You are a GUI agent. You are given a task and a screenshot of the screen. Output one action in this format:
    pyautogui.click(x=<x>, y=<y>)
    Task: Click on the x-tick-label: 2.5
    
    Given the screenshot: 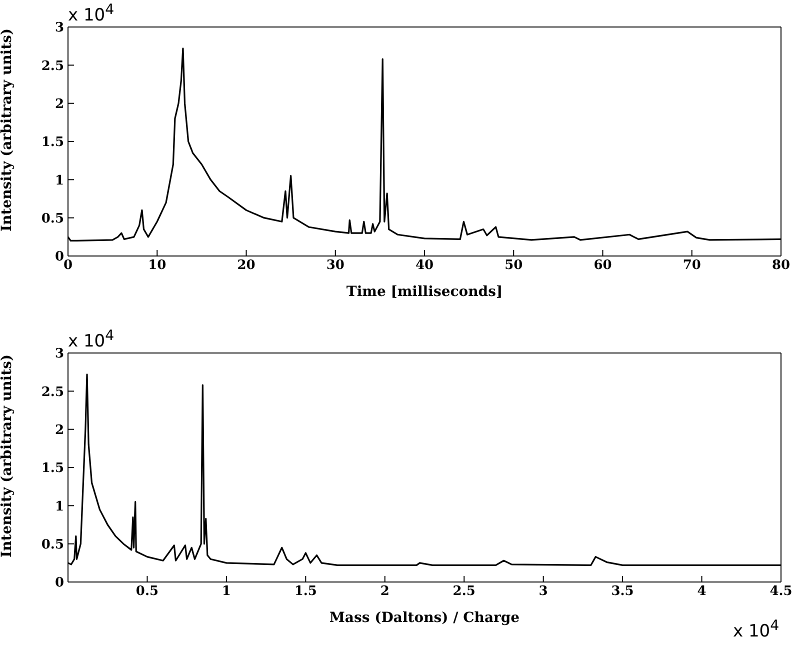 What is the action you would take?
    pyautogui.click(x=464, y=592)
    